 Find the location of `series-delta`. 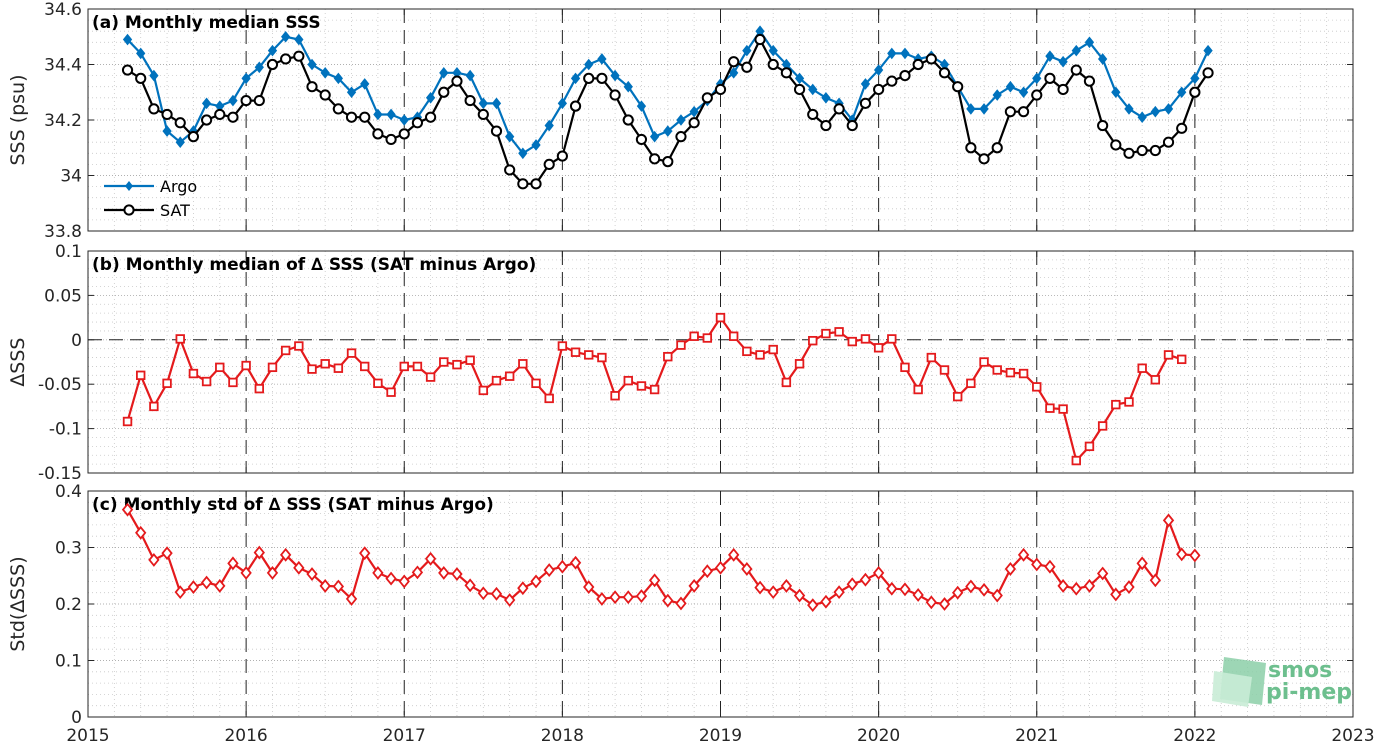

series-delta is located at coordinates (661, 557).